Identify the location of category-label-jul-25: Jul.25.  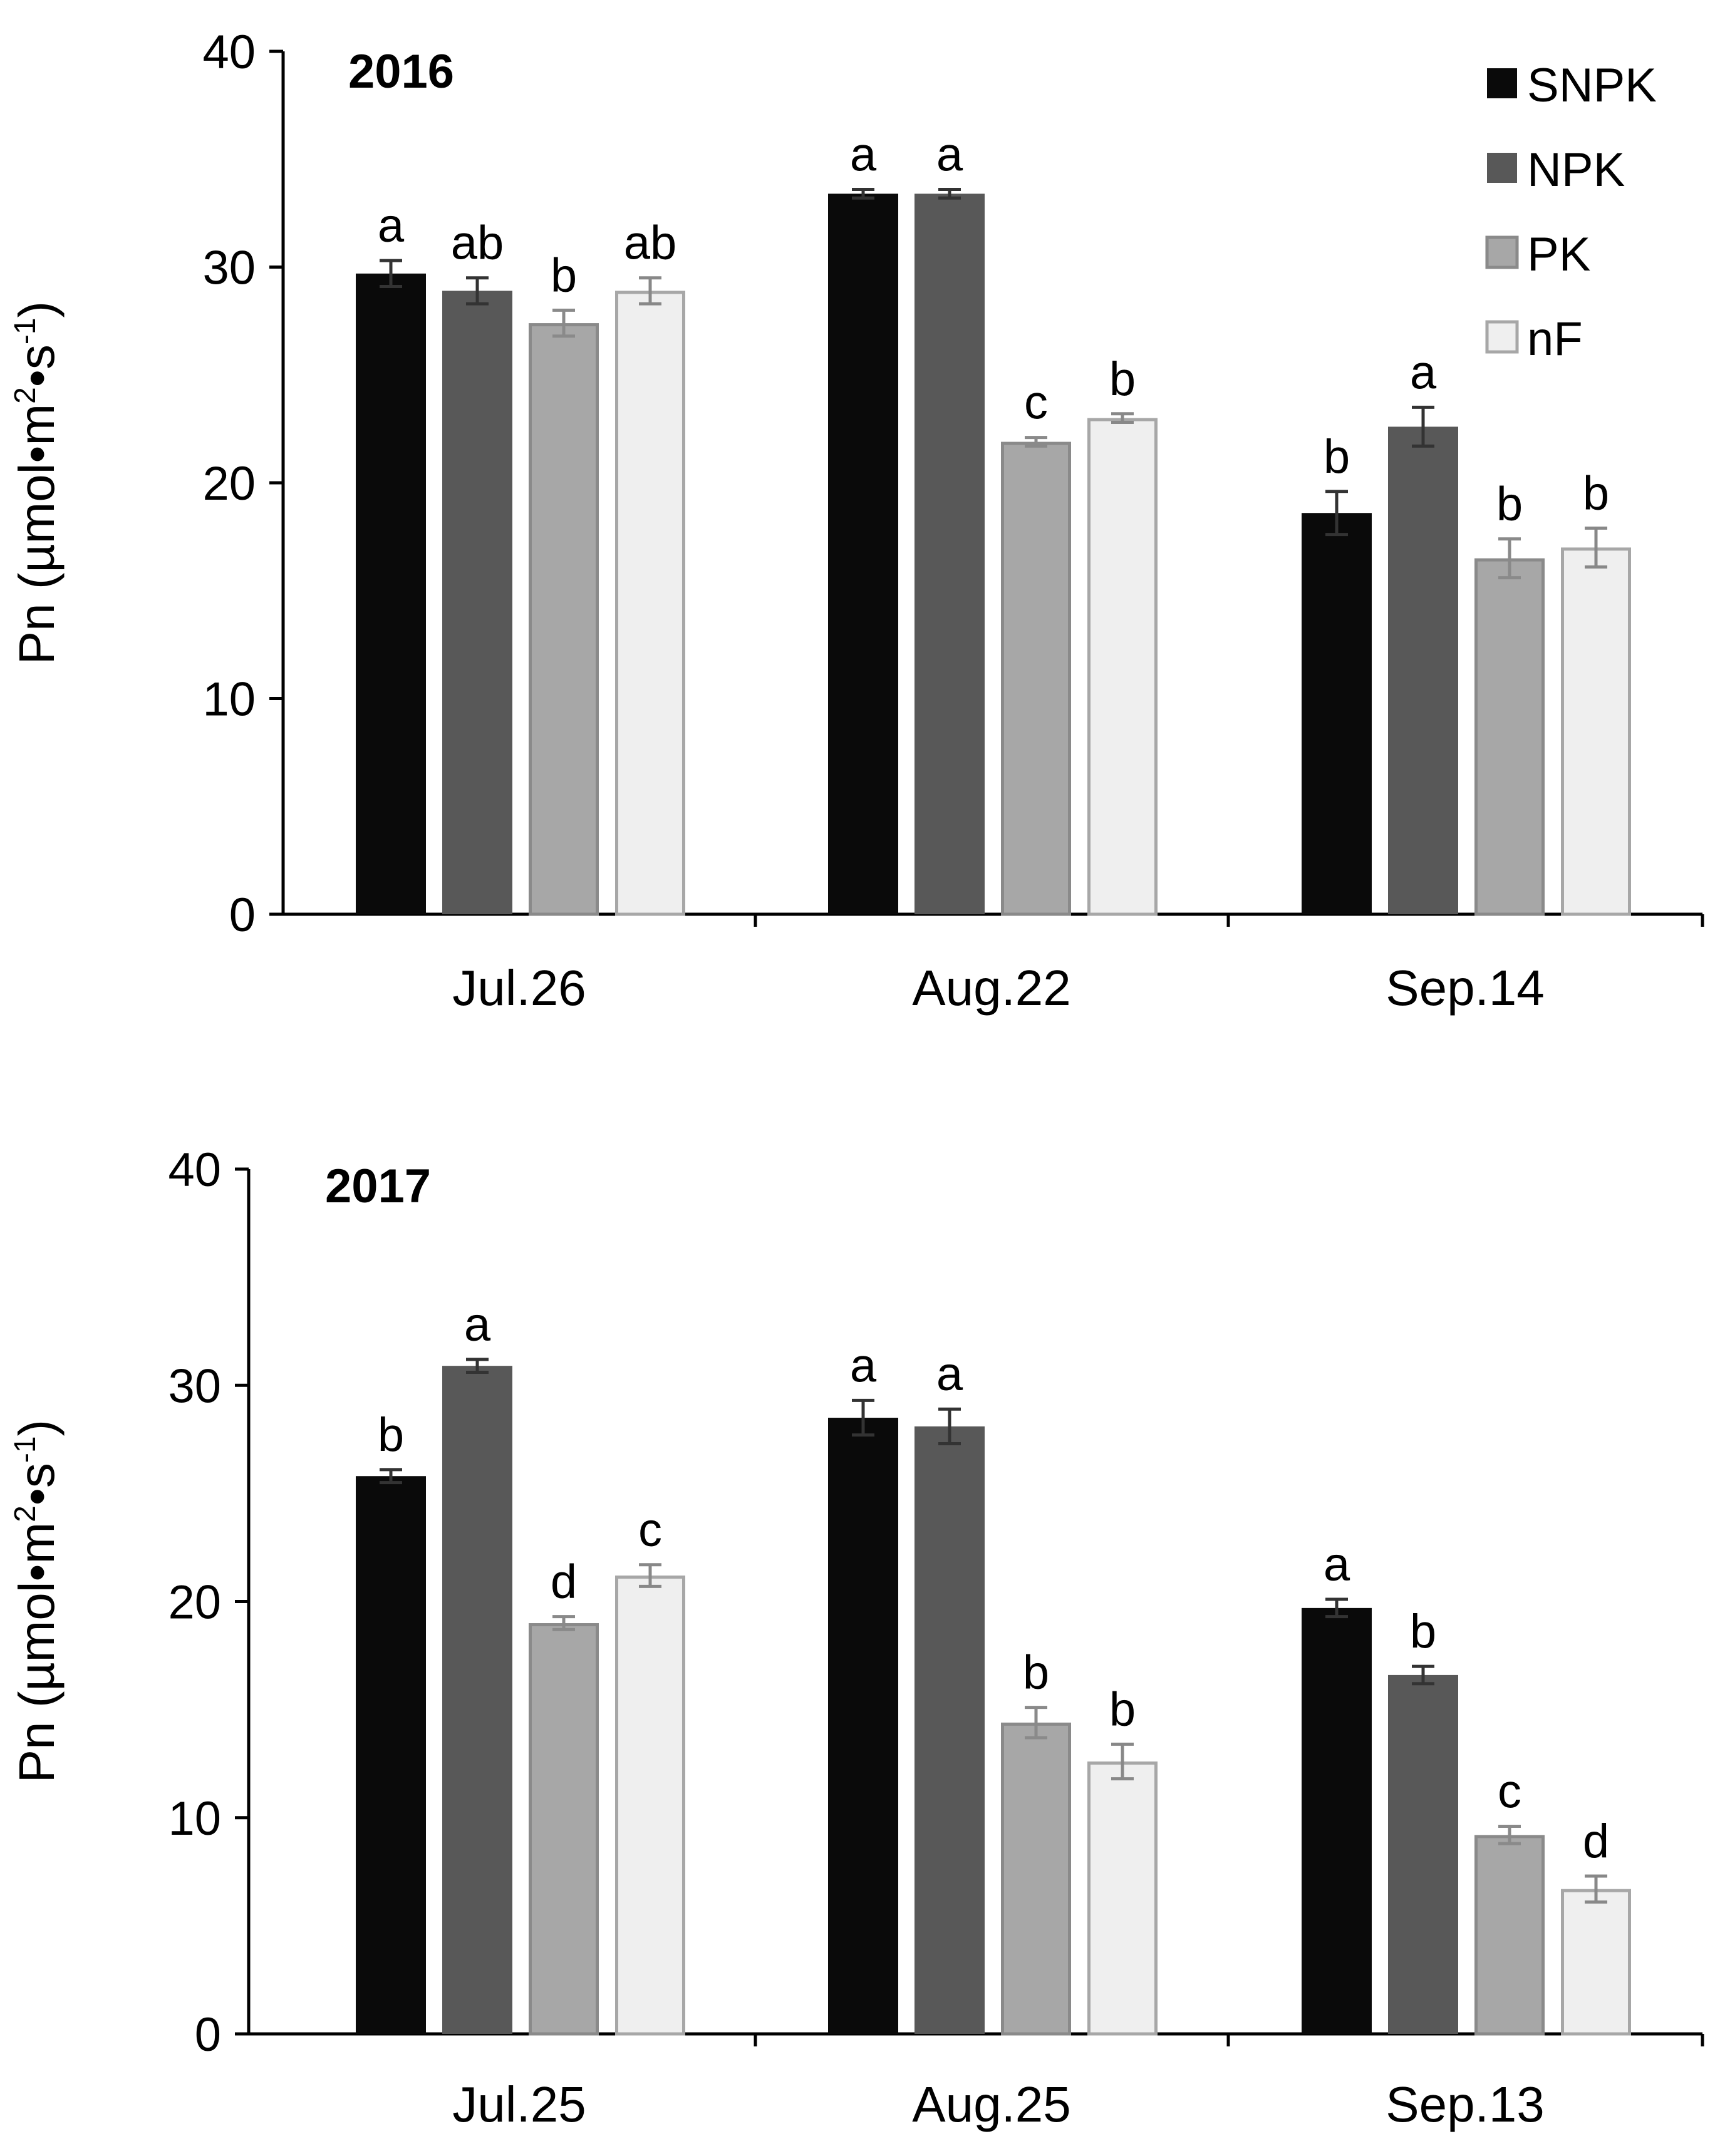
(519, 2104).